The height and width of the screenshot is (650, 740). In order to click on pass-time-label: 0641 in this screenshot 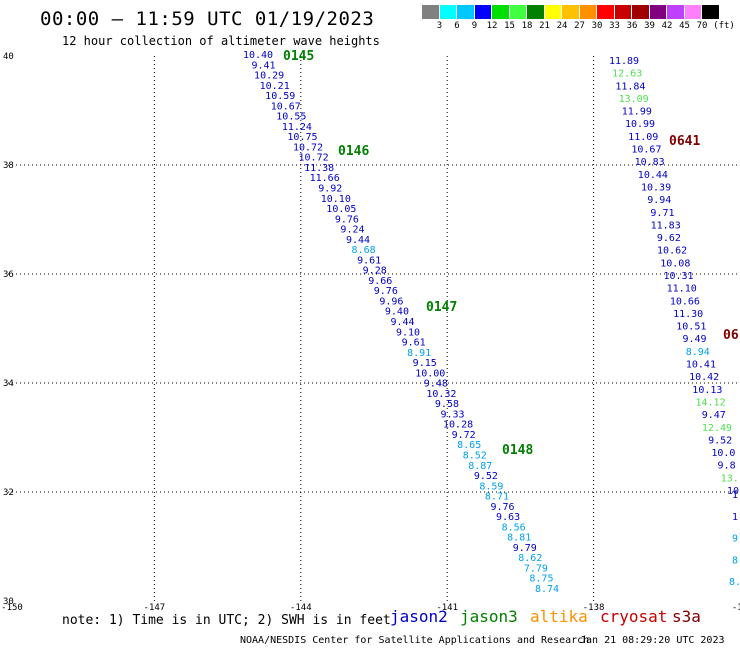, I will do `click(684, 141)`.